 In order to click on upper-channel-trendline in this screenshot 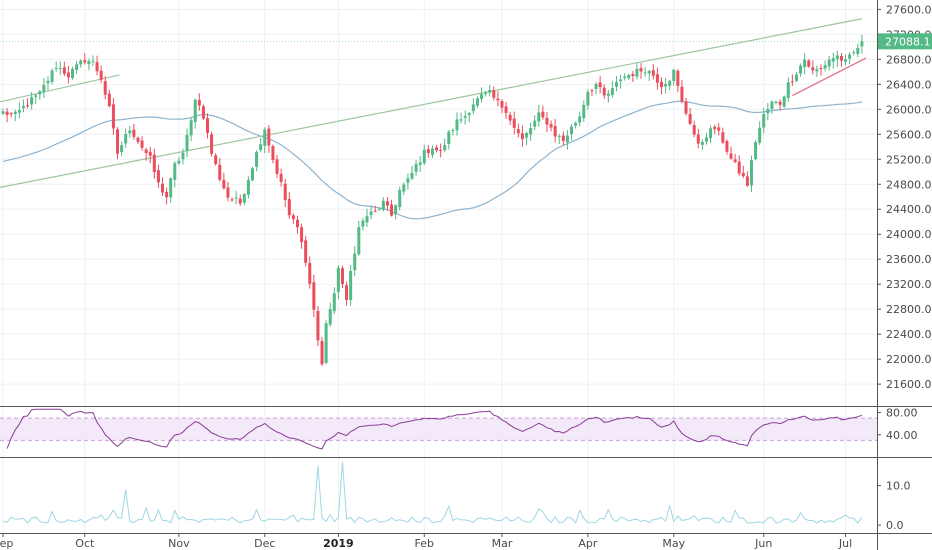, I will do `click(60, 88)`.